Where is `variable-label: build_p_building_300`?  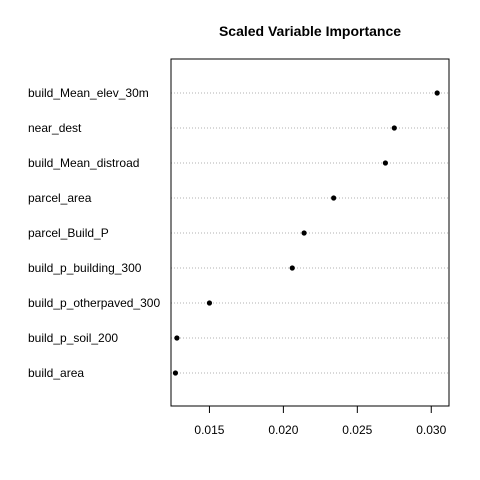 variable-label: build_p_building_300 is located at coordinates (85, 268).